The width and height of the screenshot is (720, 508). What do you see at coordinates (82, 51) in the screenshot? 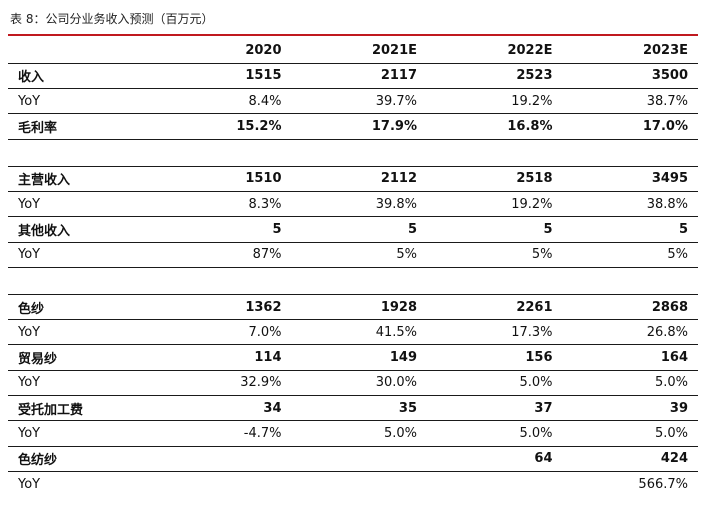
I see `column-header` at bounding box center [82, 51].